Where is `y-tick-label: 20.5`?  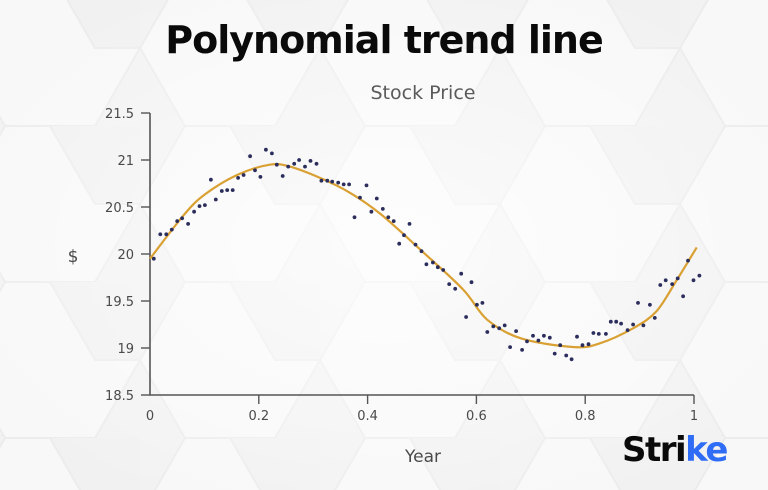 y-tick-label: 20.5 is located at coordinates (119, 208).